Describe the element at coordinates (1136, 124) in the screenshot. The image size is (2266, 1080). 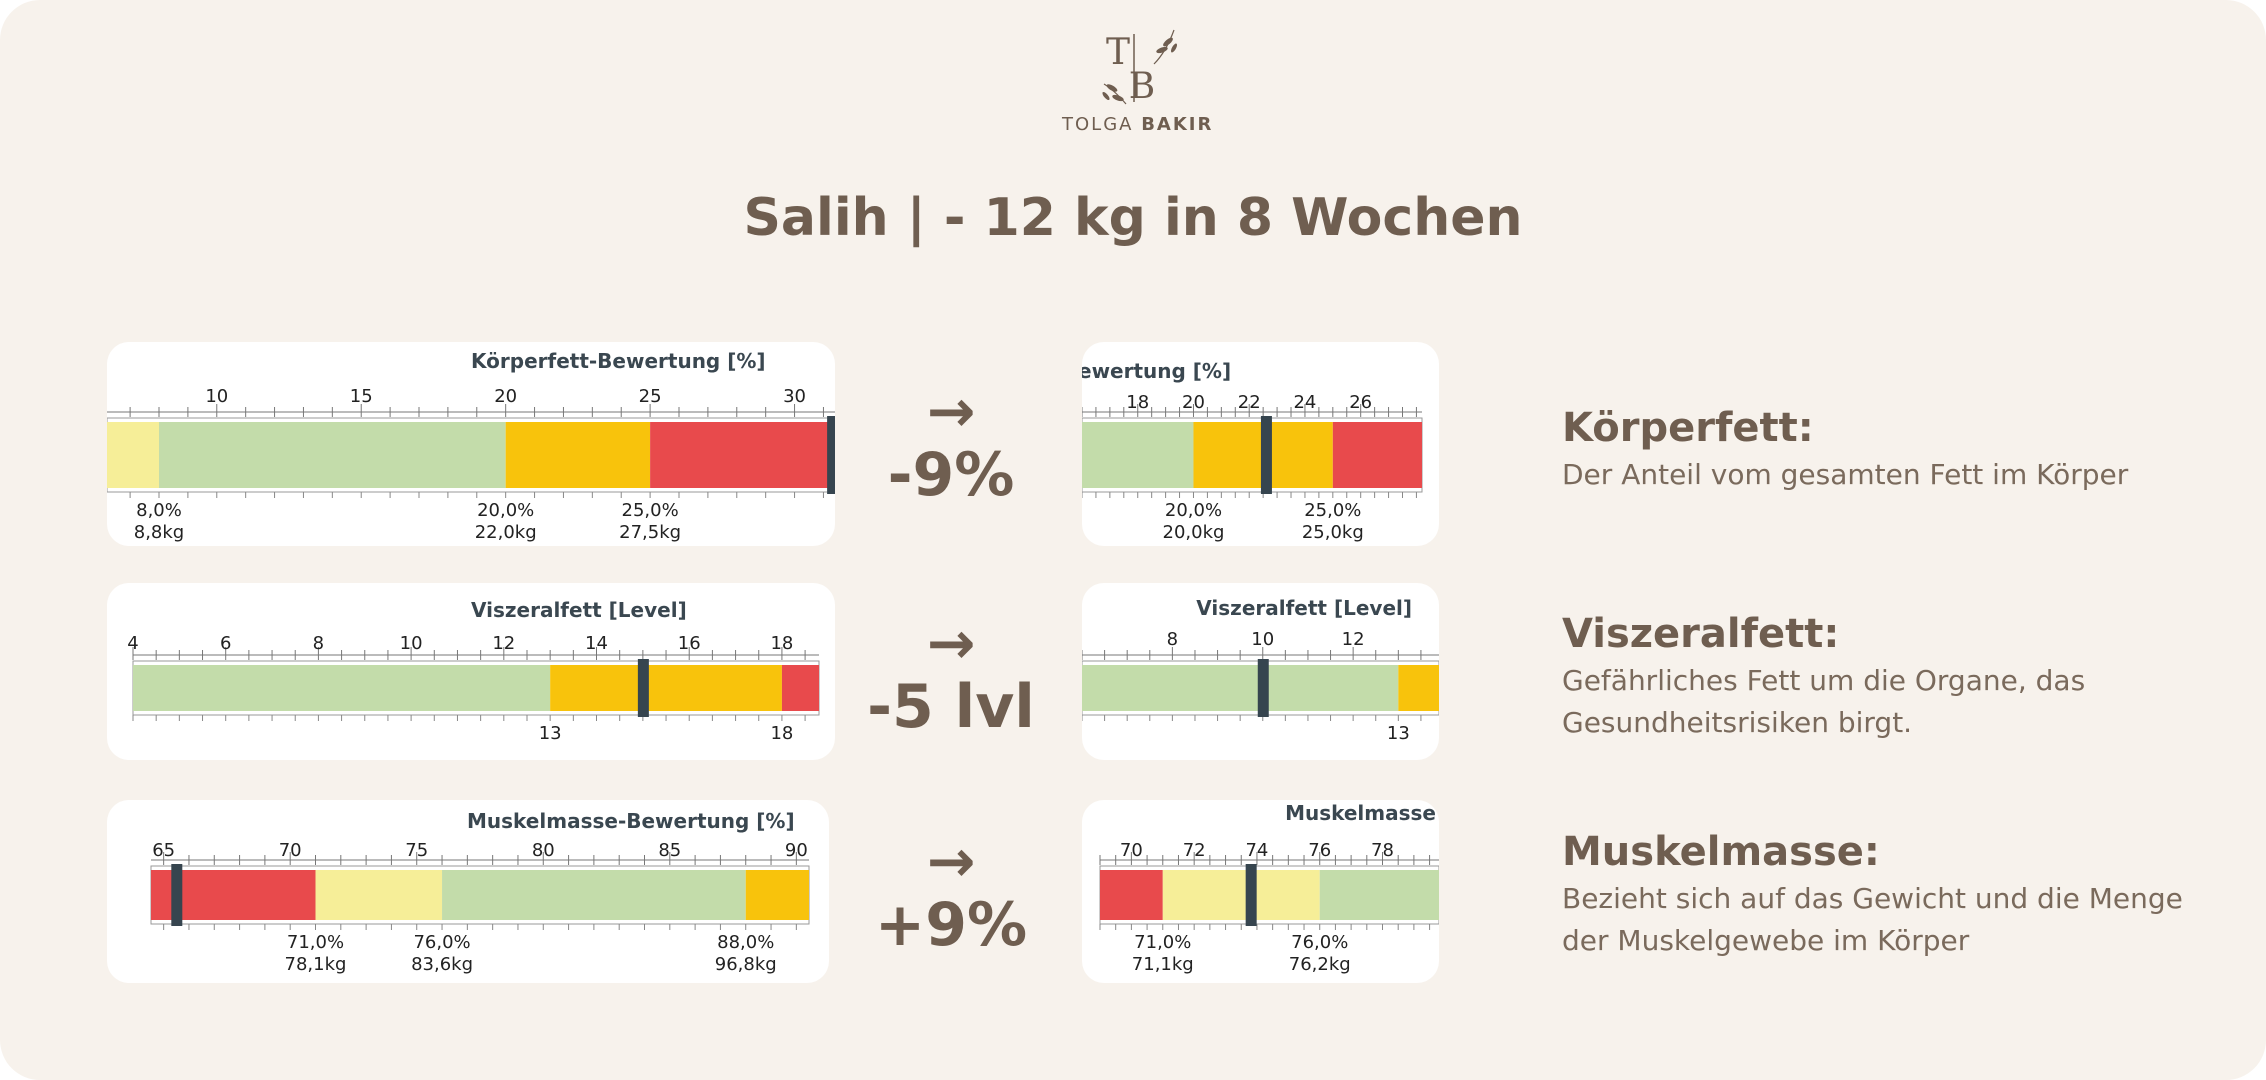
I see `brand-name: TOLGA BAKIR` at that location.